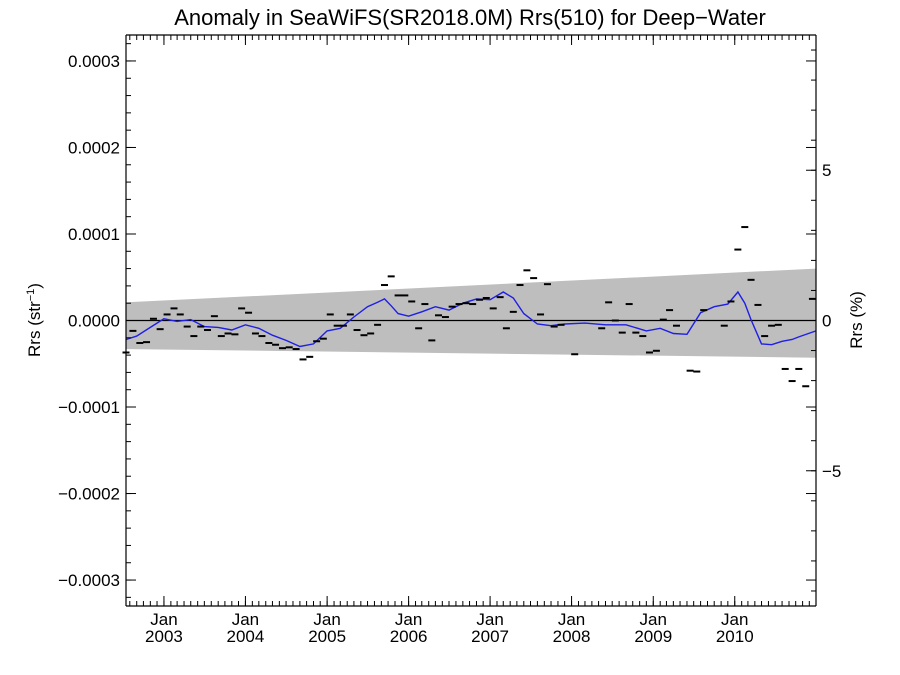 This screenshot has height=675, width=900. I want to click on x-tick-label-year: 2010, so click(735, 636).